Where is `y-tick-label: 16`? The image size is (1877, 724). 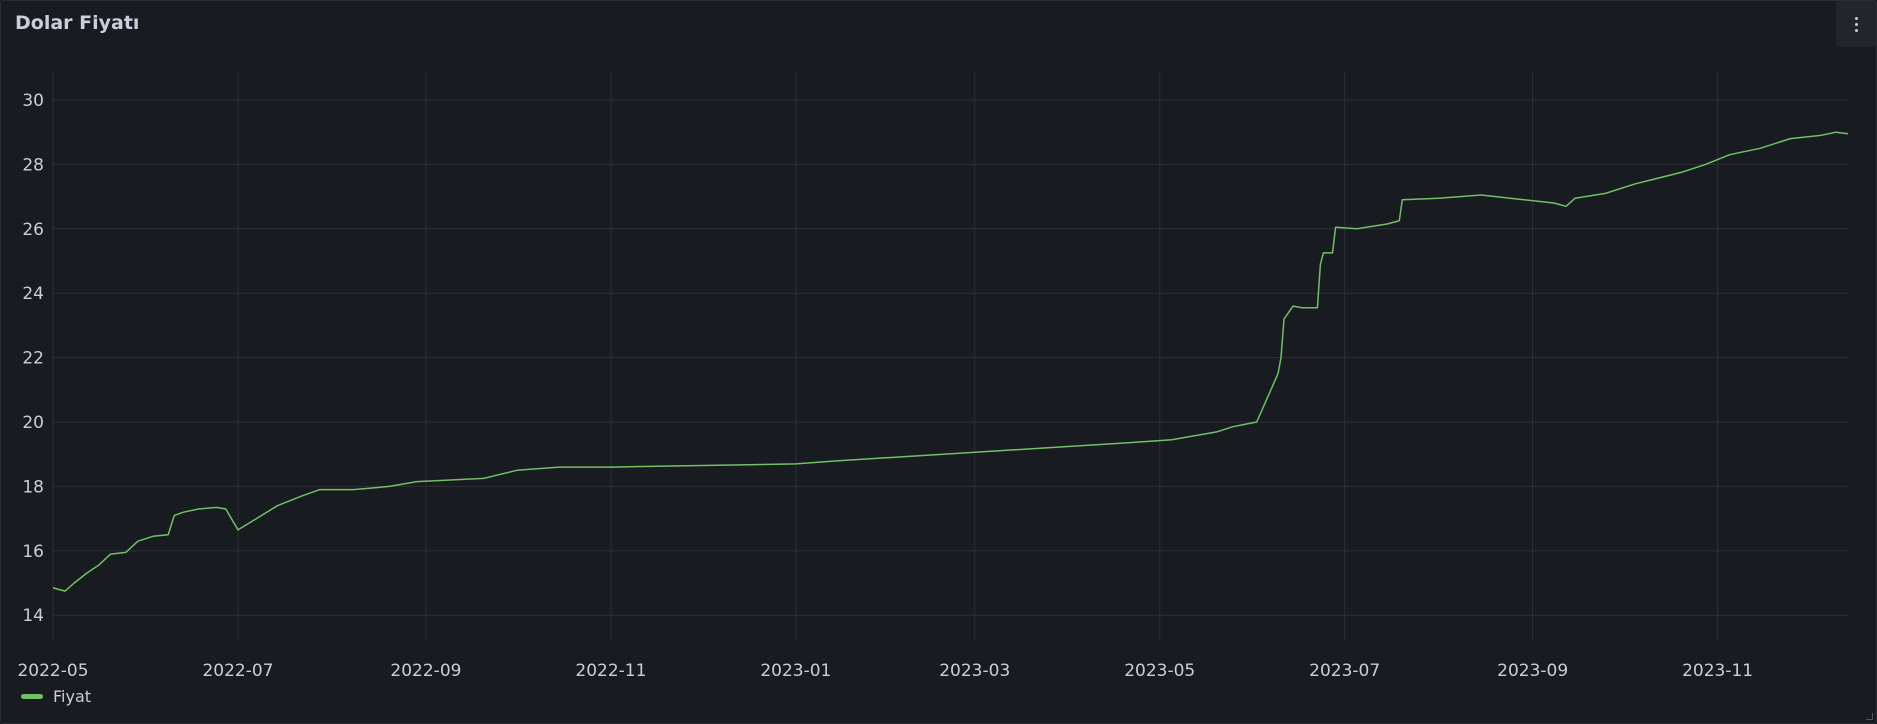 y-tick-label: 16 is located at coordinates (33, 552).